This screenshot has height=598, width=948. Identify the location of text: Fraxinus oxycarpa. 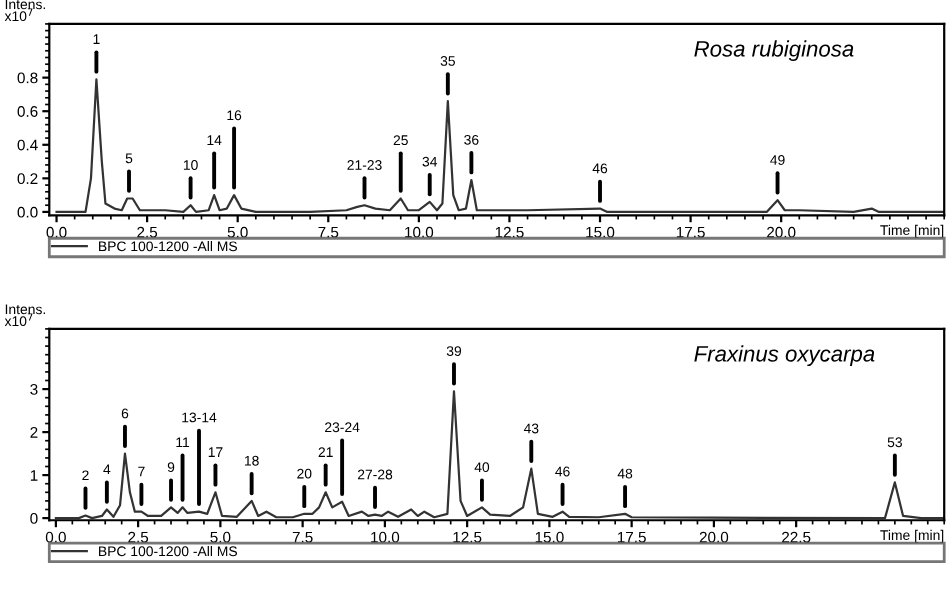
(784, 356).